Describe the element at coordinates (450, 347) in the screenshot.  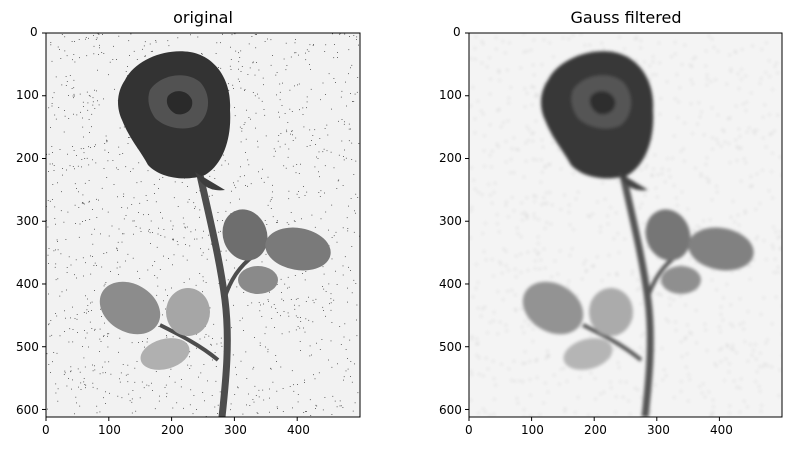
I see `y-tick-label: 500` at that location.